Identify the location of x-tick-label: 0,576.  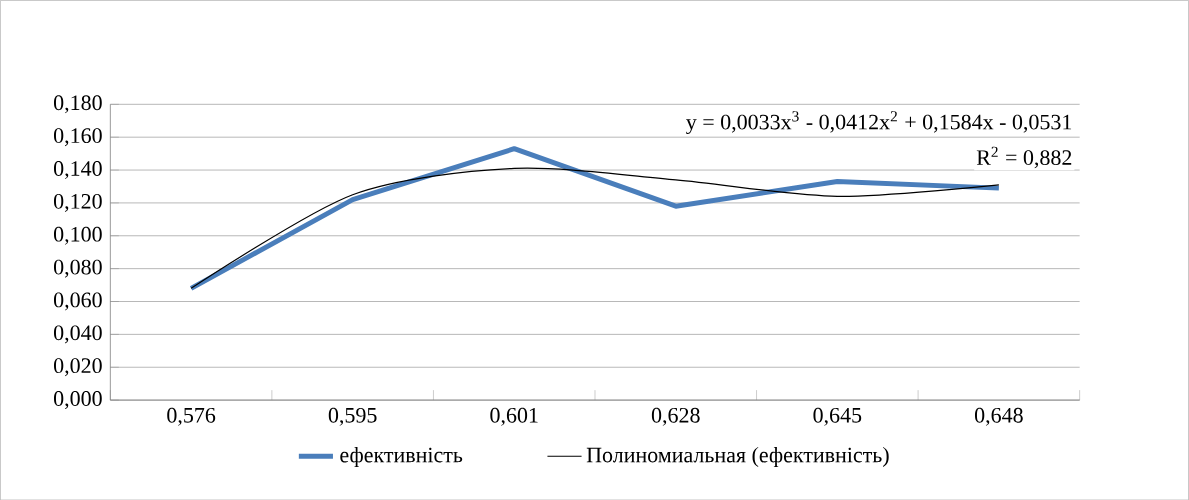
(191, 416).